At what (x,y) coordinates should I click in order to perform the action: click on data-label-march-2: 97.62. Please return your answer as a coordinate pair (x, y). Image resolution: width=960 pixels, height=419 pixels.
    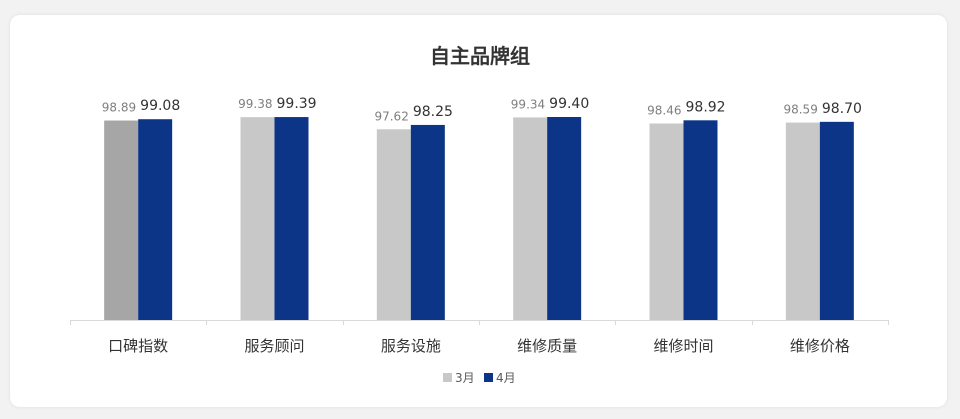
    Looking at the image, I should click on (391, 116).